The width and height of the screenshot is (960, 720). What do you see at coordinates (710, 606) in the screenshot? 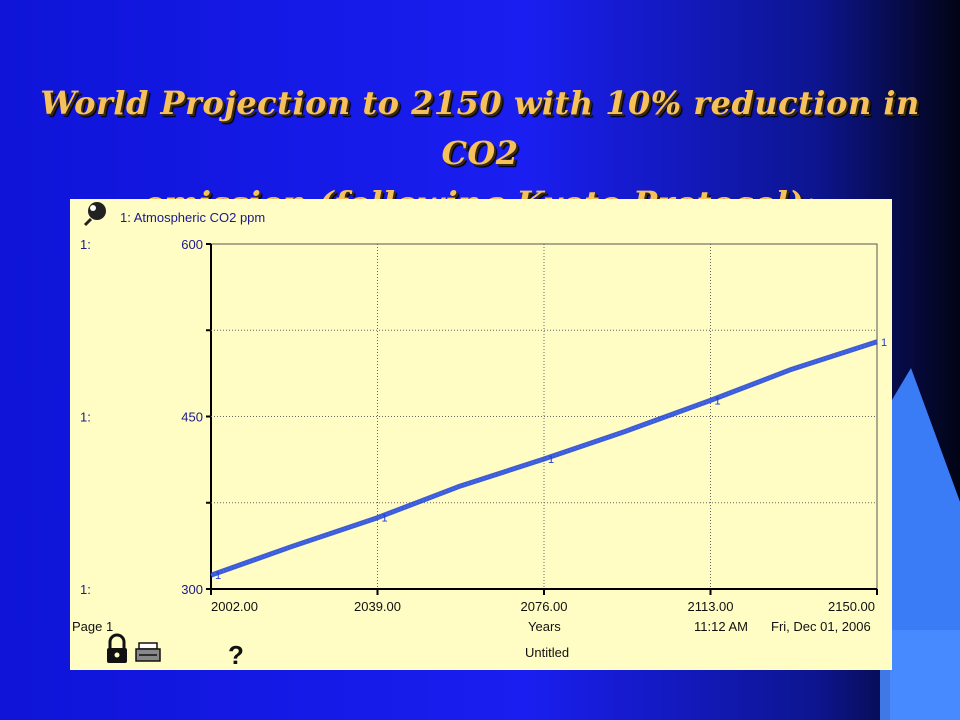
I see `x-tick-label: 2113.00` at bounding box center [710, 606].